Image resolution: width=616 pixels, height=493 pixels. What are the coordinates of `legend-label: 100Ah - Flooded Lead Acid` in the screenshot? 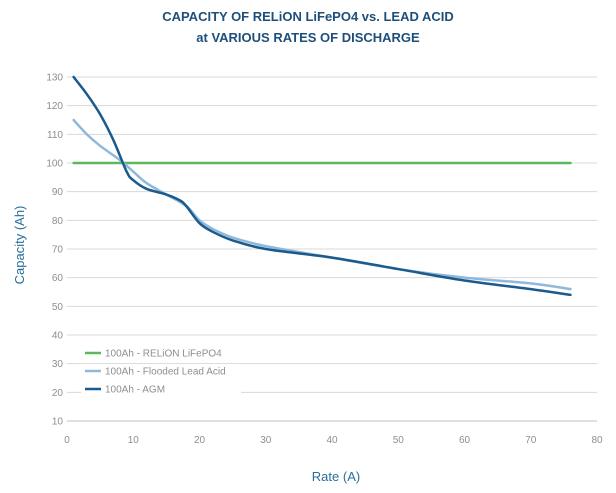 It's located at (165, 372).